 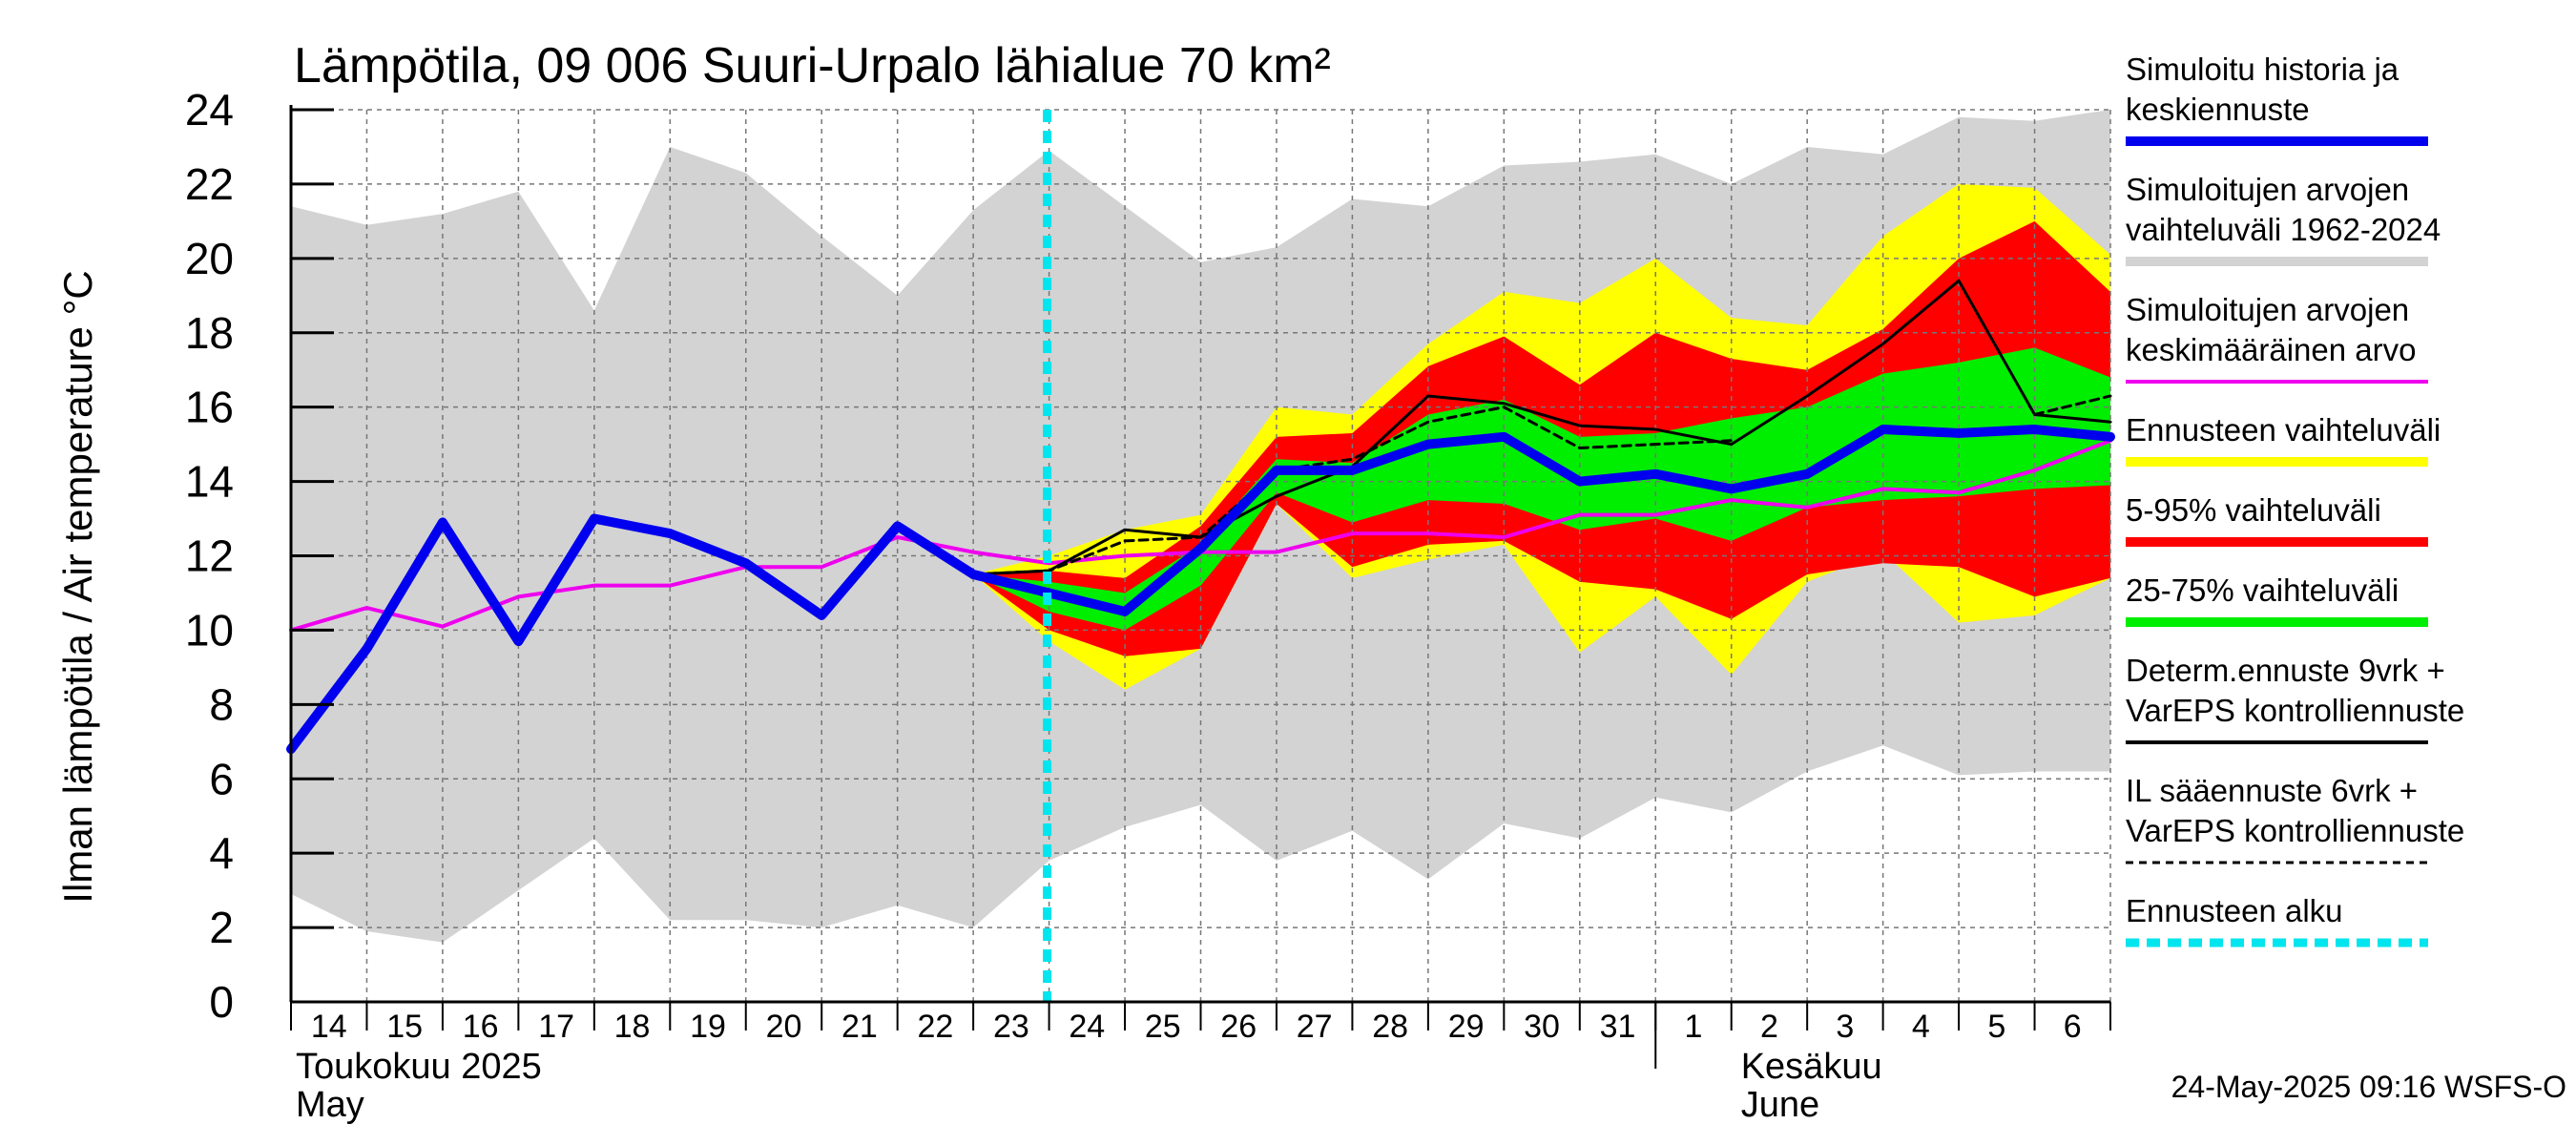 I want to click on y-tick-label: 14, so click(x=209, y=482).